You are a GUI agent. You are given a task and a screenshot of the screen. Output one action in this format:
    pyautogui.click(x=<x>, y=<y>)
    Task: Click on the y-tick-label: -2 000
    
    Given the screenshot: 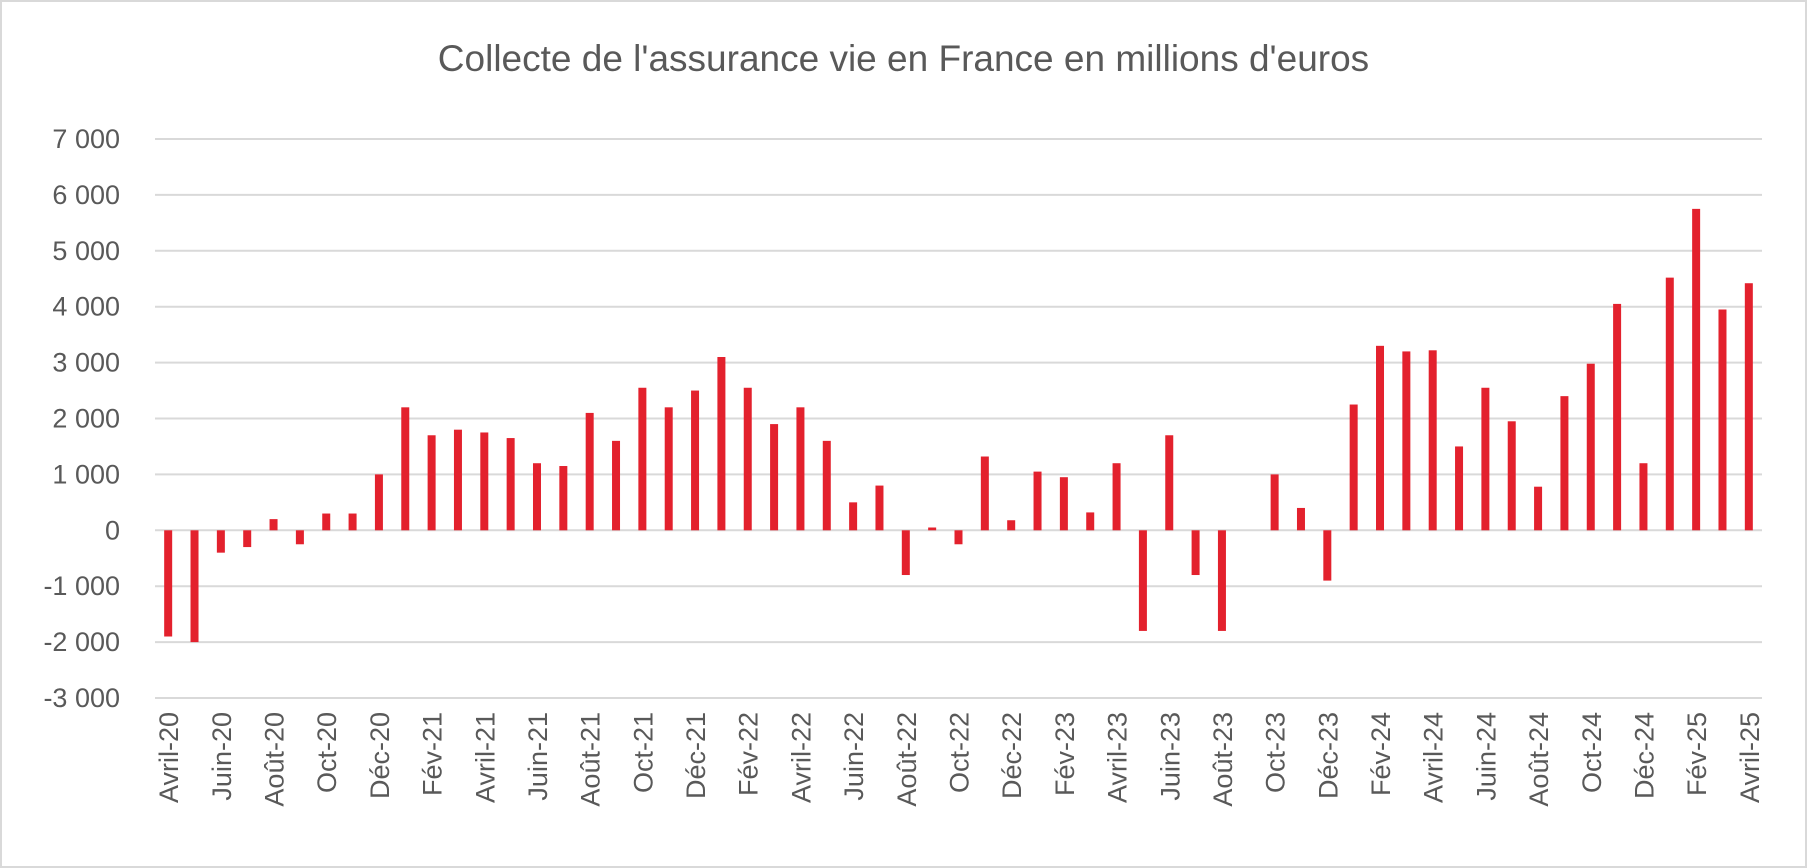 What is the action you would take?
    pyautogui.click(x=81, y=642)
    